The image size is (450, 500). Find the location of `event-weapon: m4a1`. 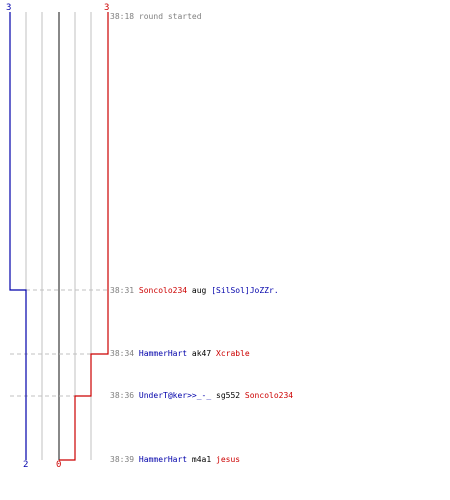

event-weapon: m4a1 is located at coordinates (201, 459).